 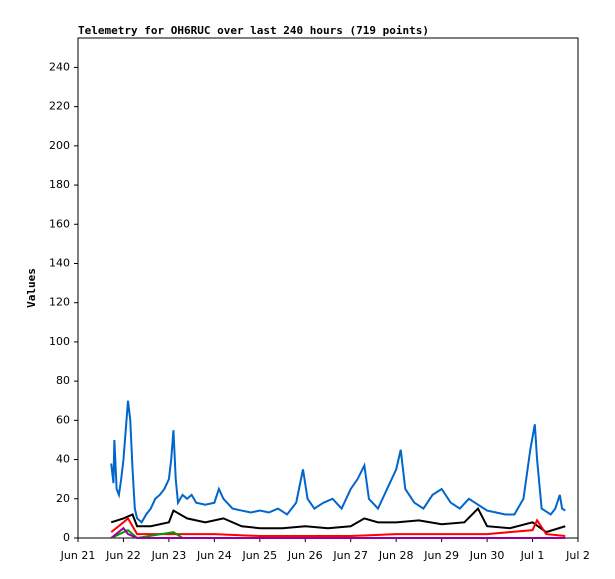 I want to click on x-tick-label: Jun 27, so click(x=350, y=555).